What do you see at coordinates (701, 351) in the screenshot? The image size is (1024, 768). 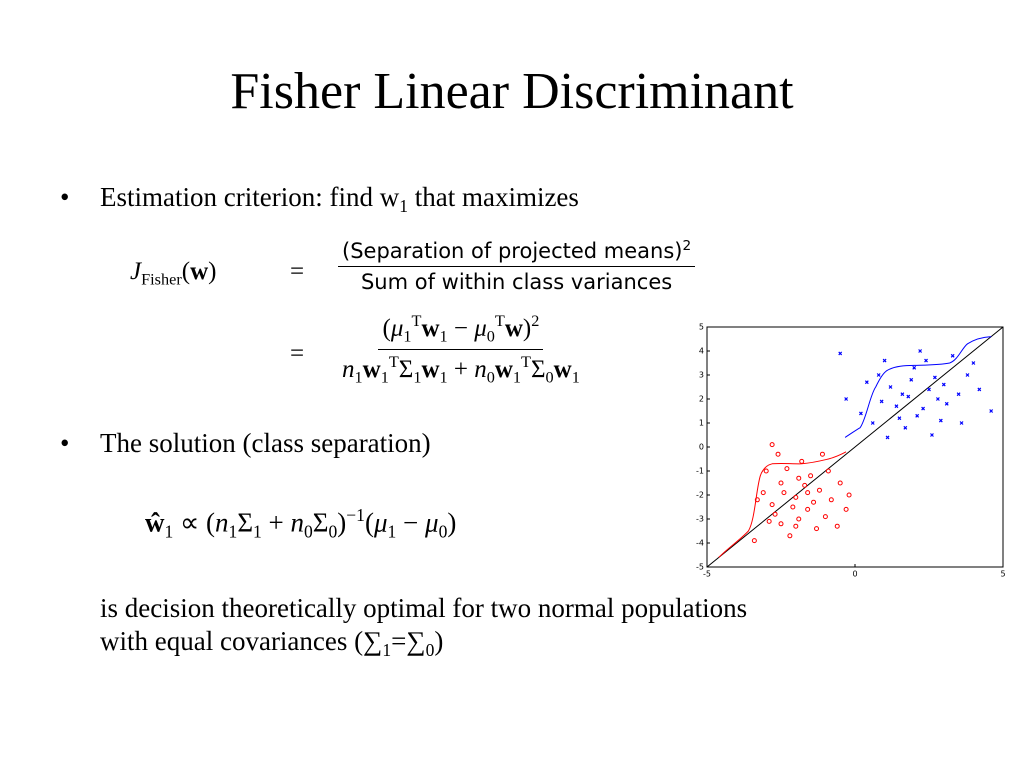 I see `y-tick-label: 4` at bounding box center [701, 351].